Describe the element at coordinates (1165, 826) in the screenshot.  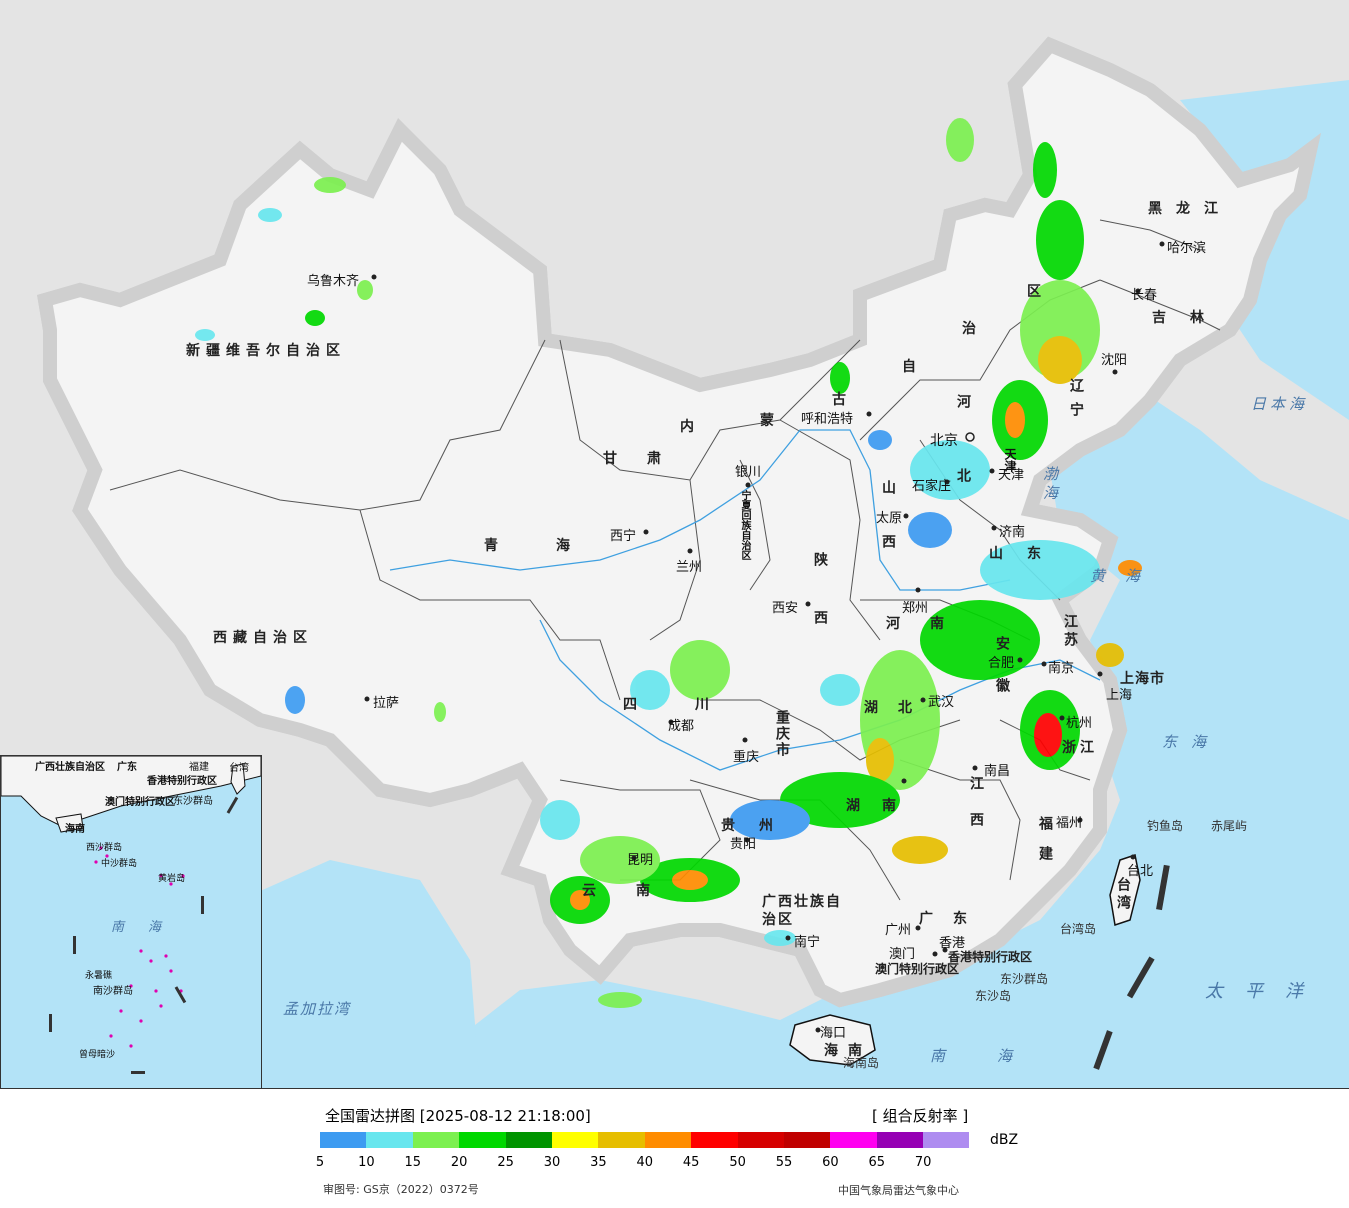
I see `island-diaoyu: 钓鱼岛` at that location.